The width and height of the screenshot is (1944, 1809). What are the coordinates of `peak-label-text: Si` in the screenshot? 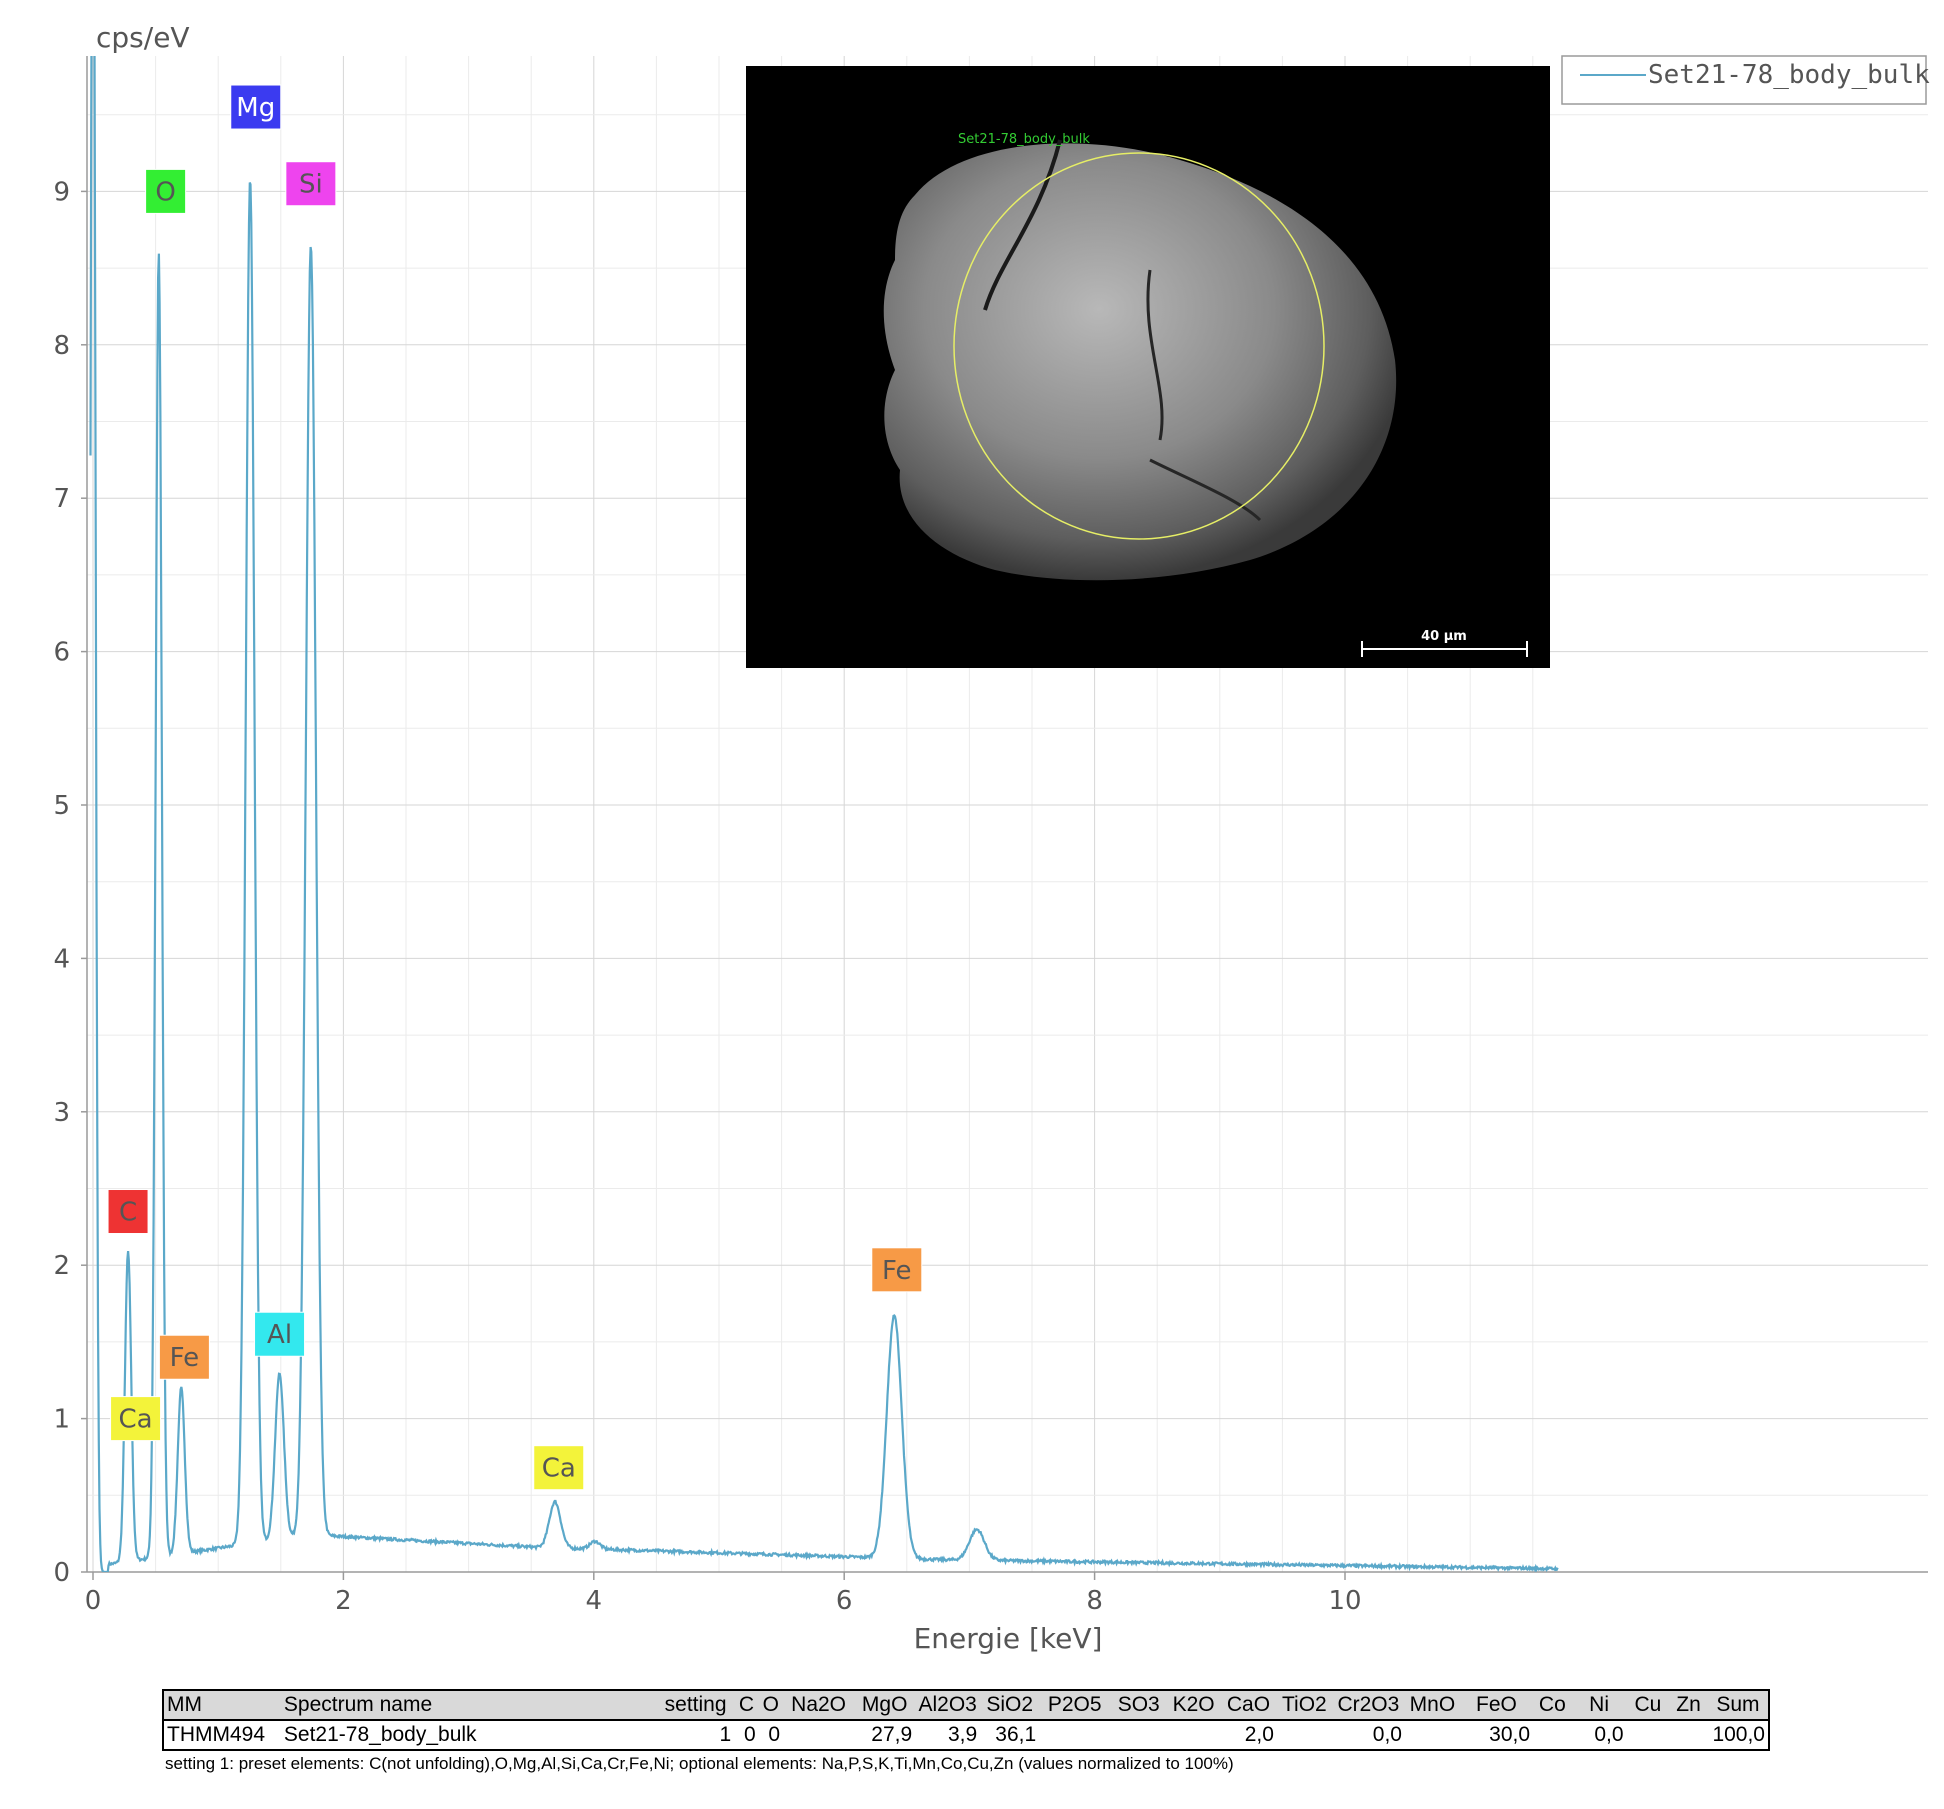 It's located at (311, 185).